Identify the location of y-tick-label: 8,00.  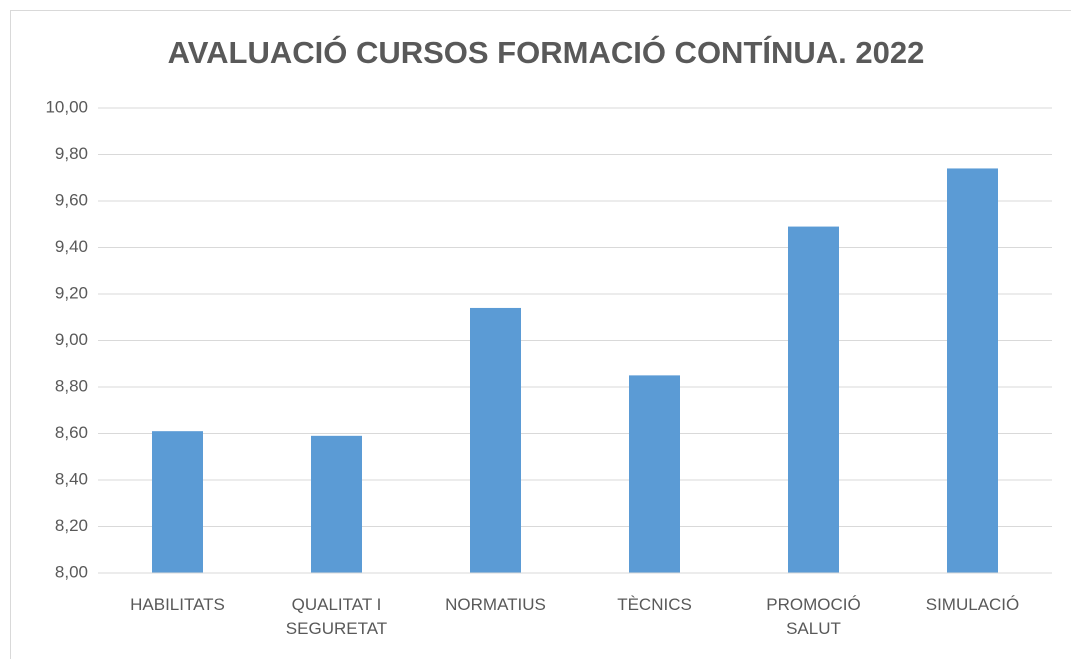
(71, 571).